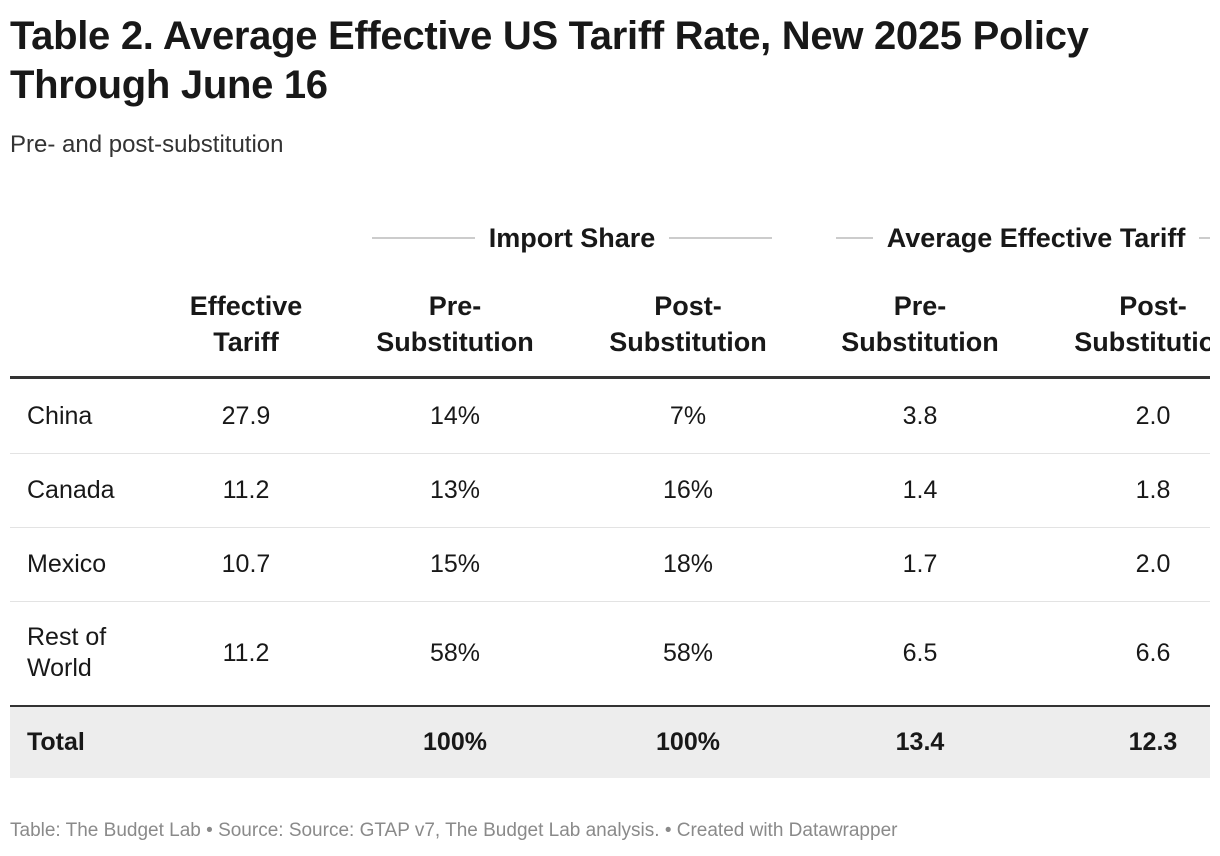 The image size is (1220, 856). Describe the element at coordinates (610, 706) in the screenshot. I see `total-rule` at that location.